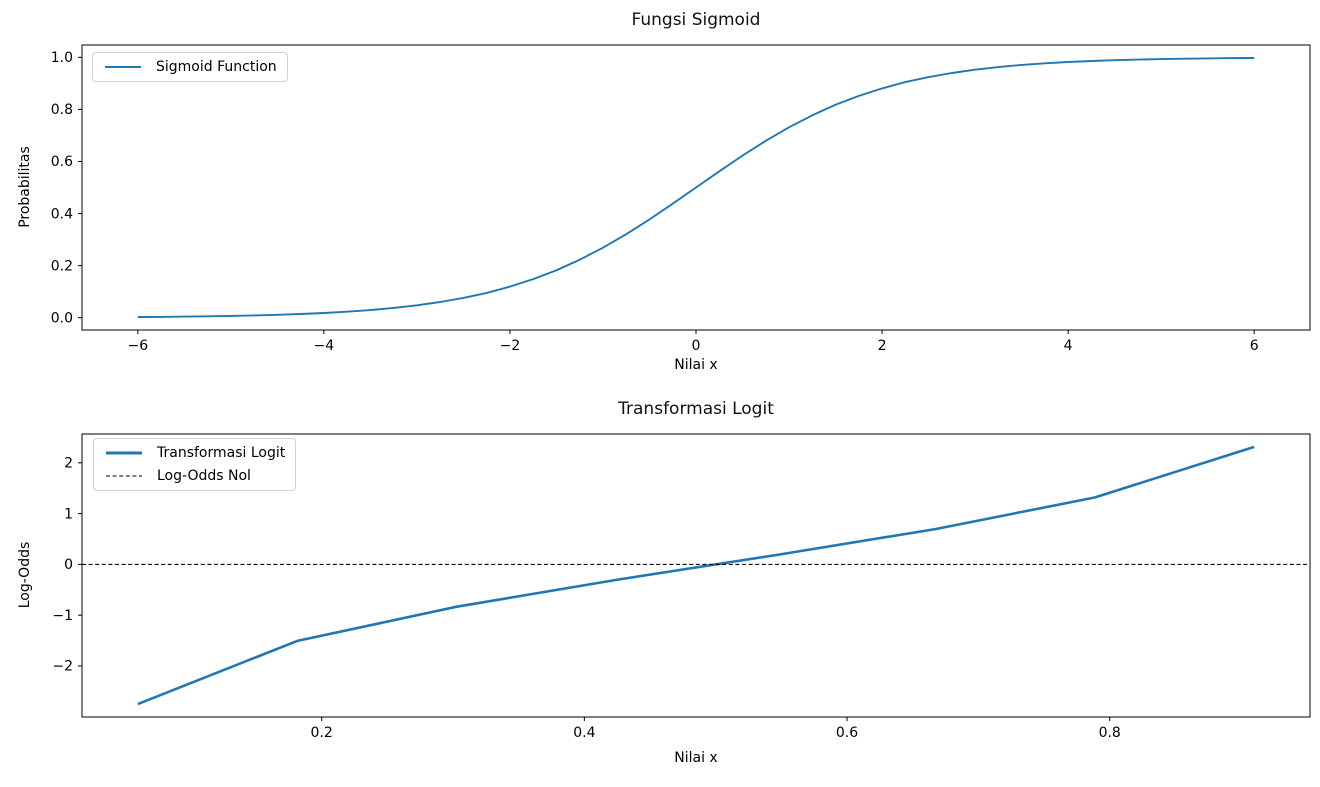 This screenshot has width=1320, height=787. I want to click on legend-row: Sigmoid Function, so click(190, 67).